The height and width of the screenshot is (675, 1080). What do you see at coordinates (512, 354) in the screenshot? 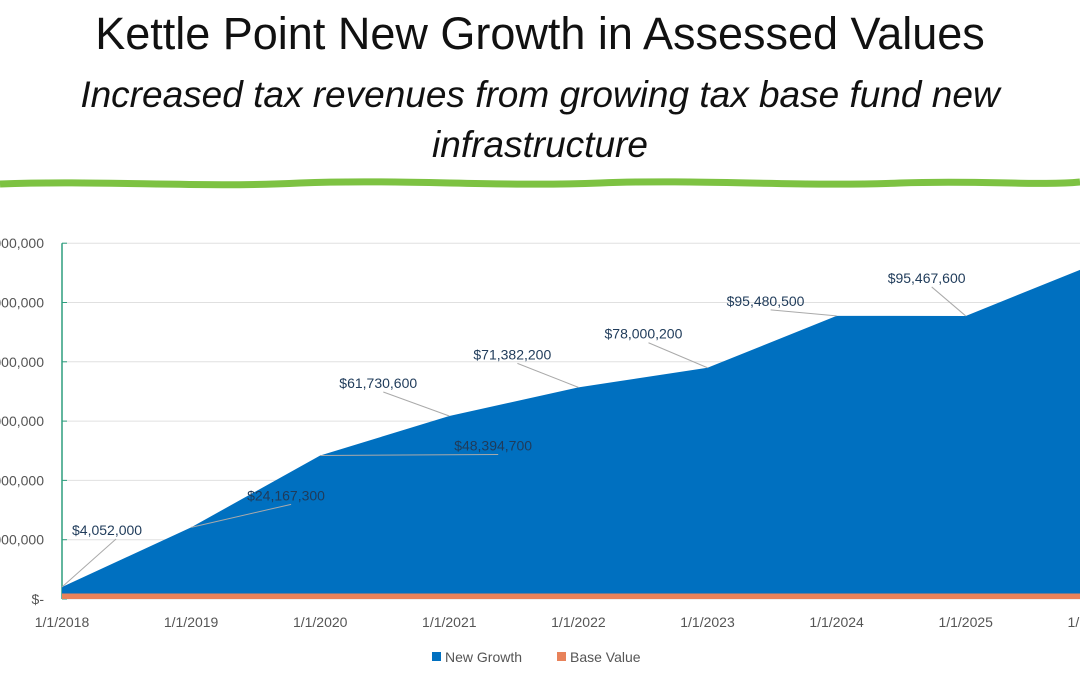
I see `data-label: $71,382,200` at bounding box center [512, 354].